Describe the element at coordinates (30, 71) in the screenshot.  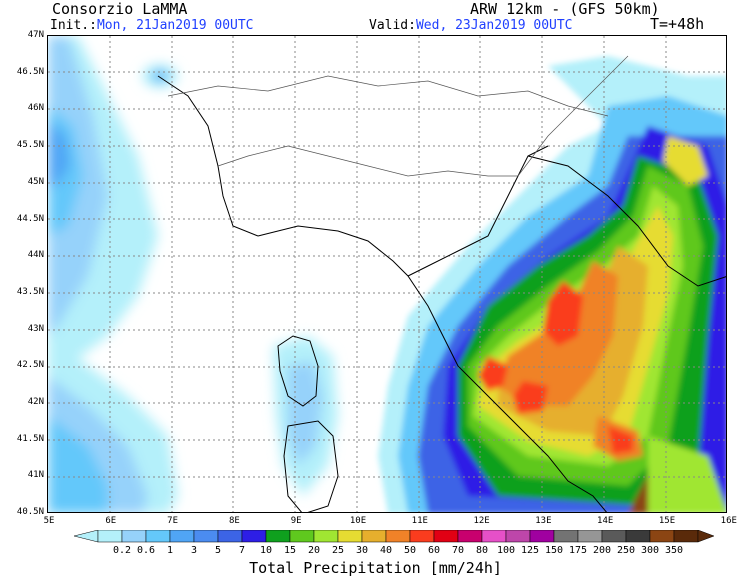
I see `latitude-label: 46.5N` at that location.